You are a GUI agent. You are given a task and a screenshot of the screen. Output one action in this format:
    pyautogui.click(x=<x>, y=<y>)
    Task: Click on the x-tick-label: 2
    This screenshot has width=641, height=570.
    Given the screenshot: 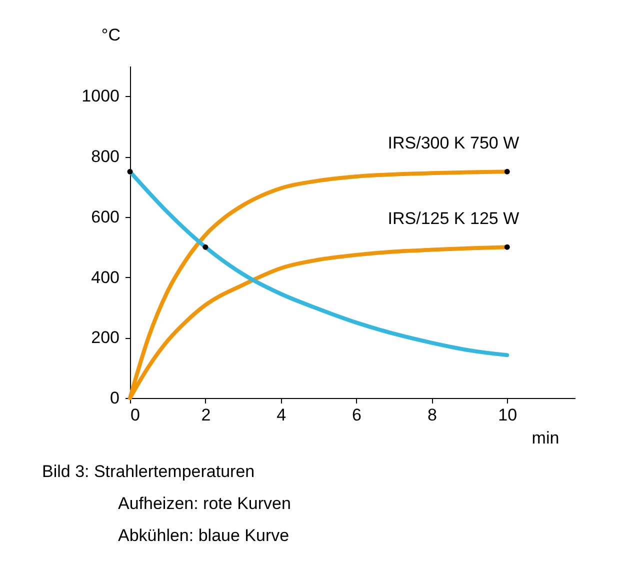 What is the action you would take?
    pyautogui.click(x=206, y=415)
    